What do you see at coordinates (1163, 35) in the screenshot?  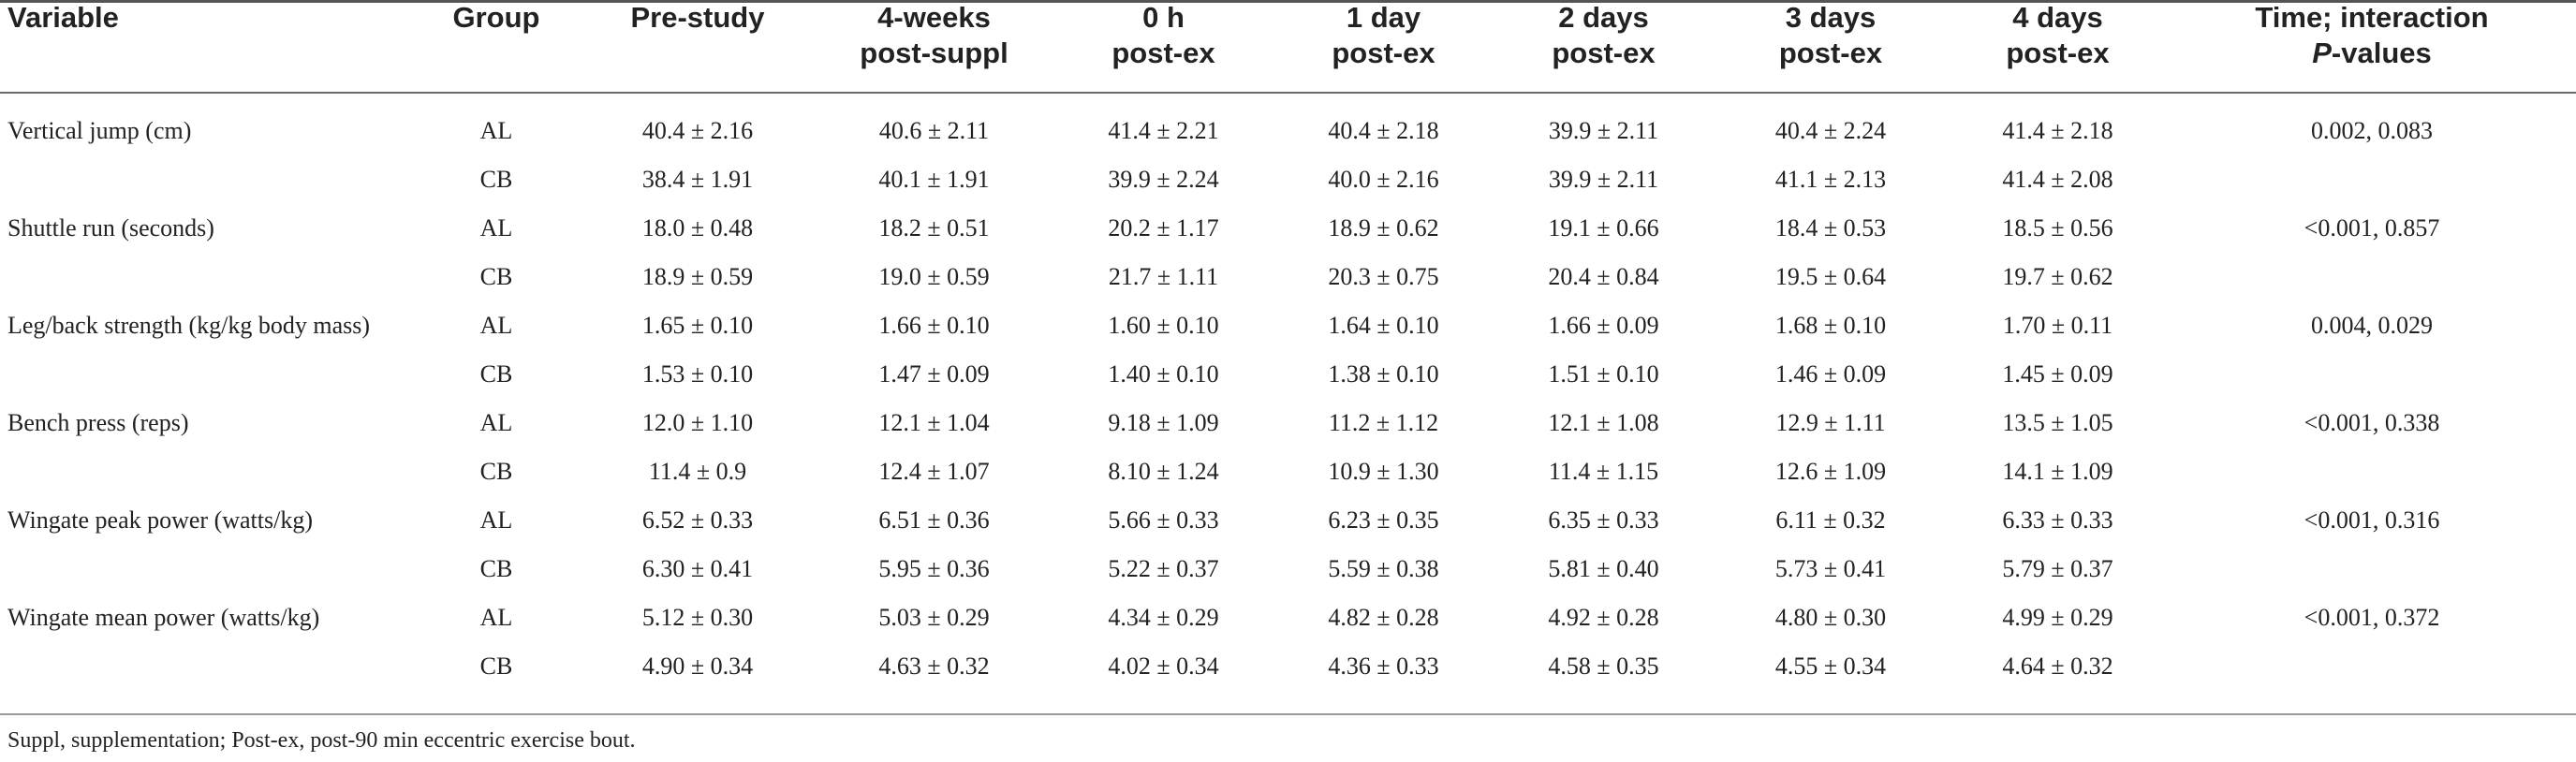 I see `header-0h-post-ex: 0 h post-ex` at bounding box center [1163, 35].